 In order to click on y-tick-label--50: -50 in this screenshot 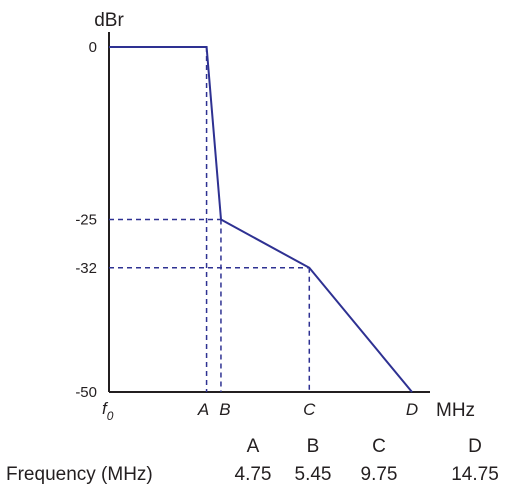, I will do `click(86, 392)`.